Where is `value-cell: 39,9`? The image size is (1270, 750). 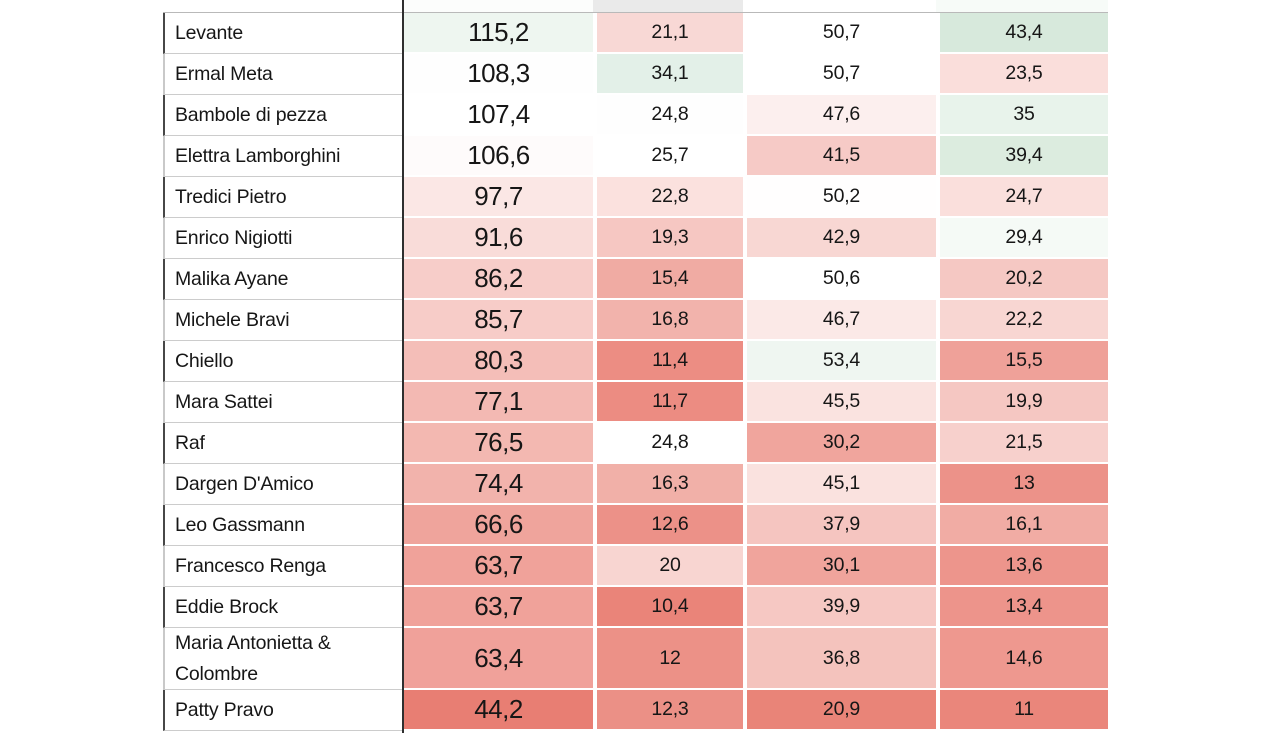
value-cell: 39,9 is located at coordinates (839, 607).